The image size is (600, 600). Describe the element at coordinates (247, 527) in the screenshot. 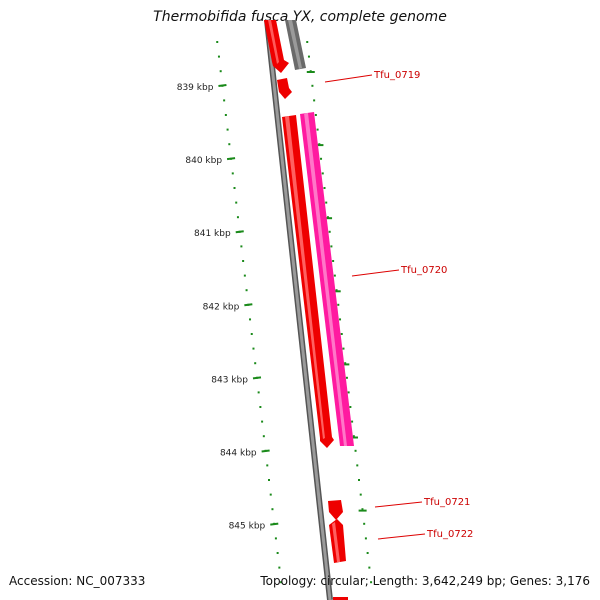

I see `scale-tick-label: 845 kbp` at that location.